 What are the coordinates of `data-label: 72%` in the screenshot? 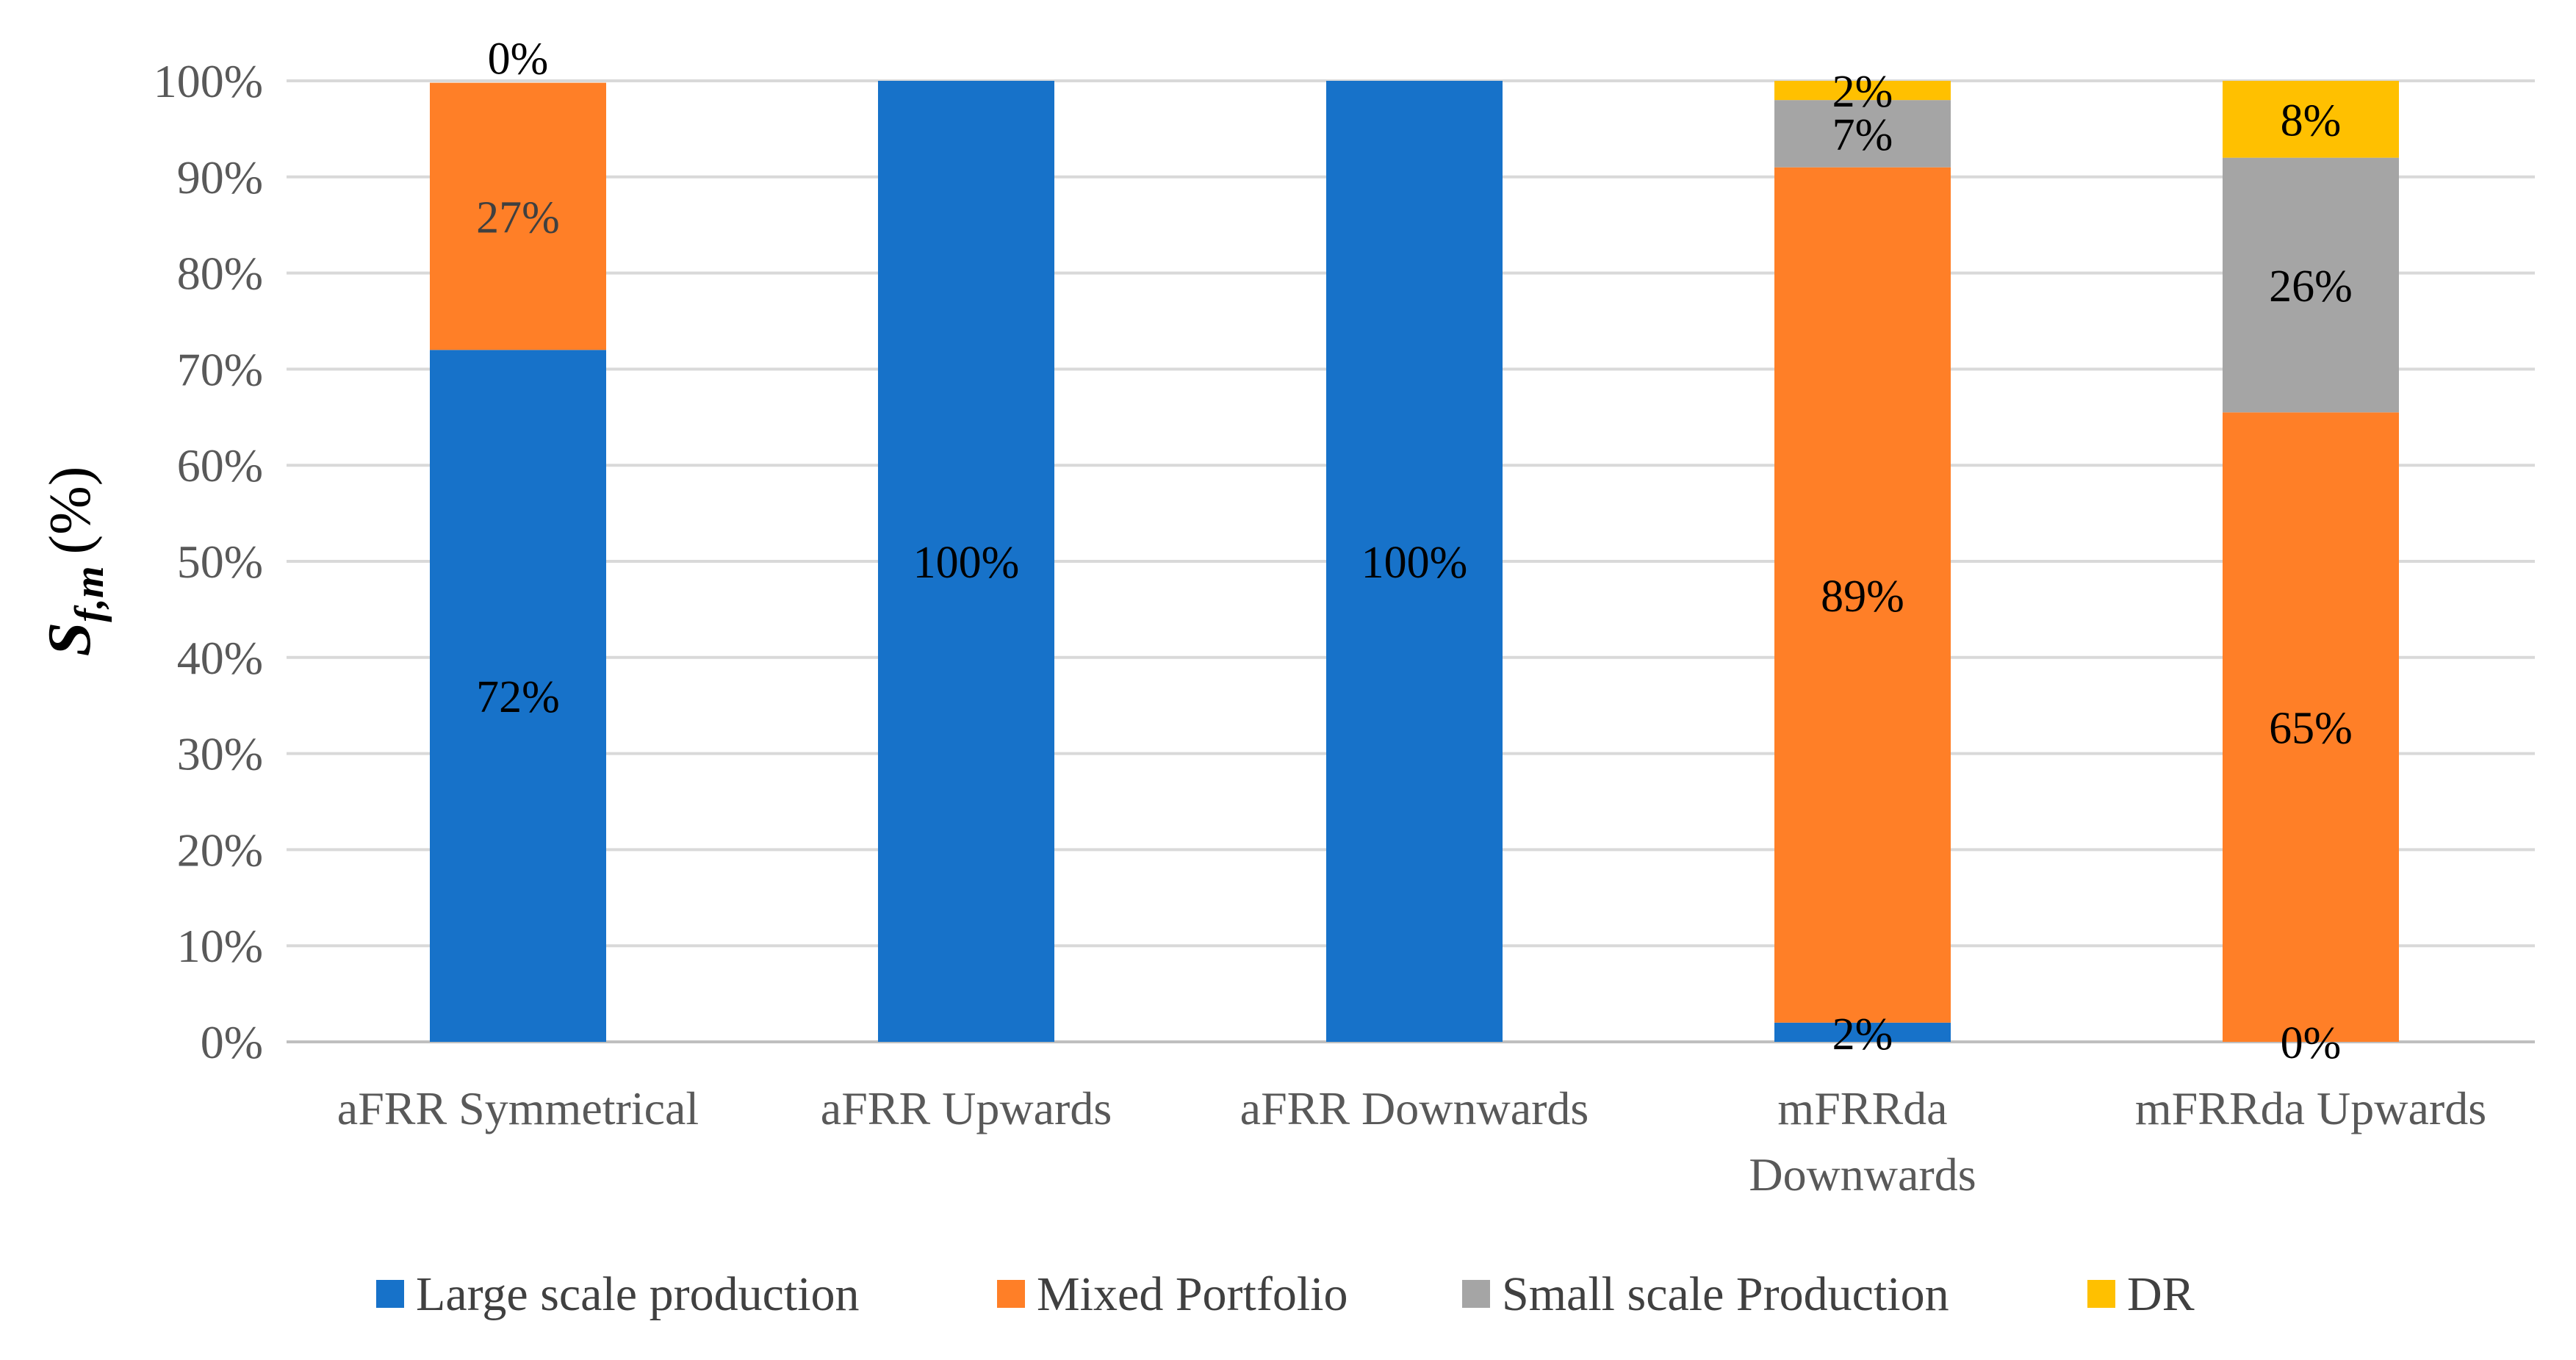 It's located at (518, 697).